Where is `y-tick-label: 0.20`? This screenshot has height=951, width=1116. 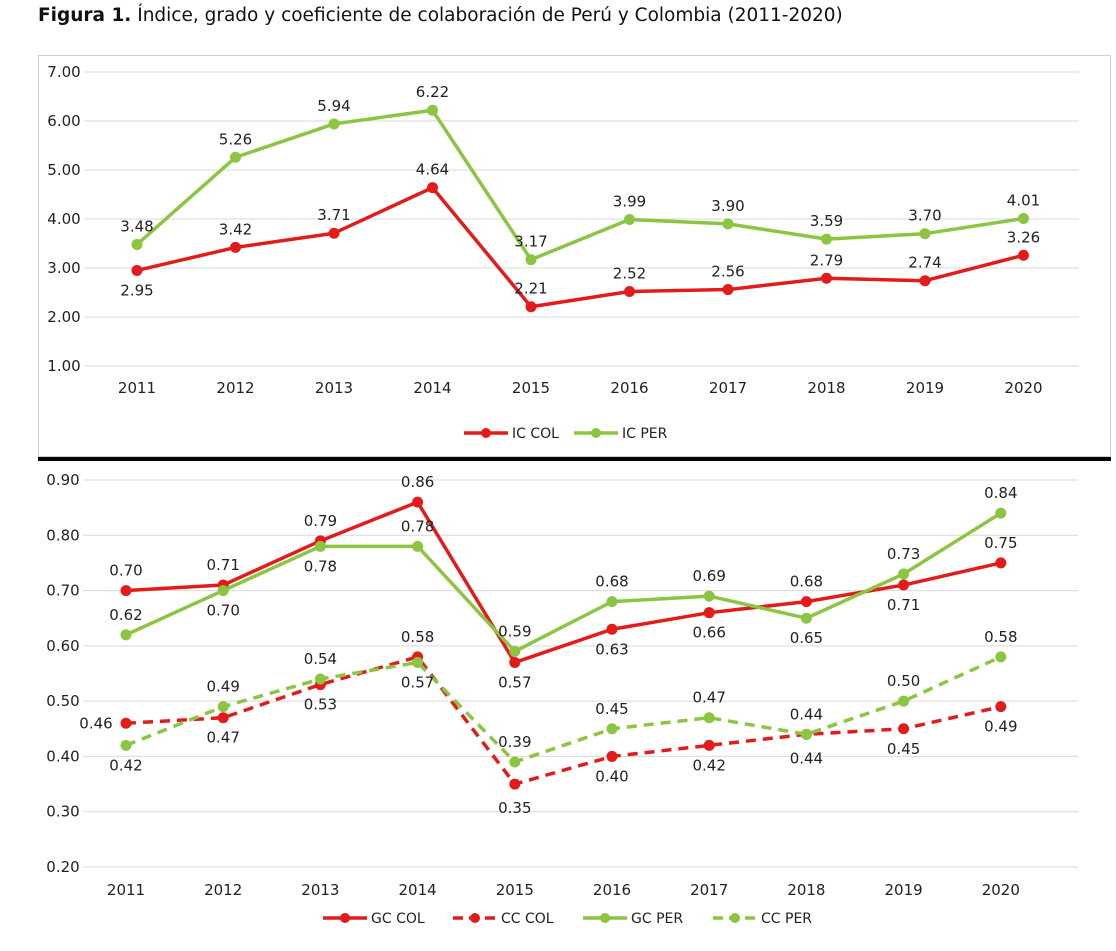 y-tick-label: 0.20 is located at coordinates (62, 867).